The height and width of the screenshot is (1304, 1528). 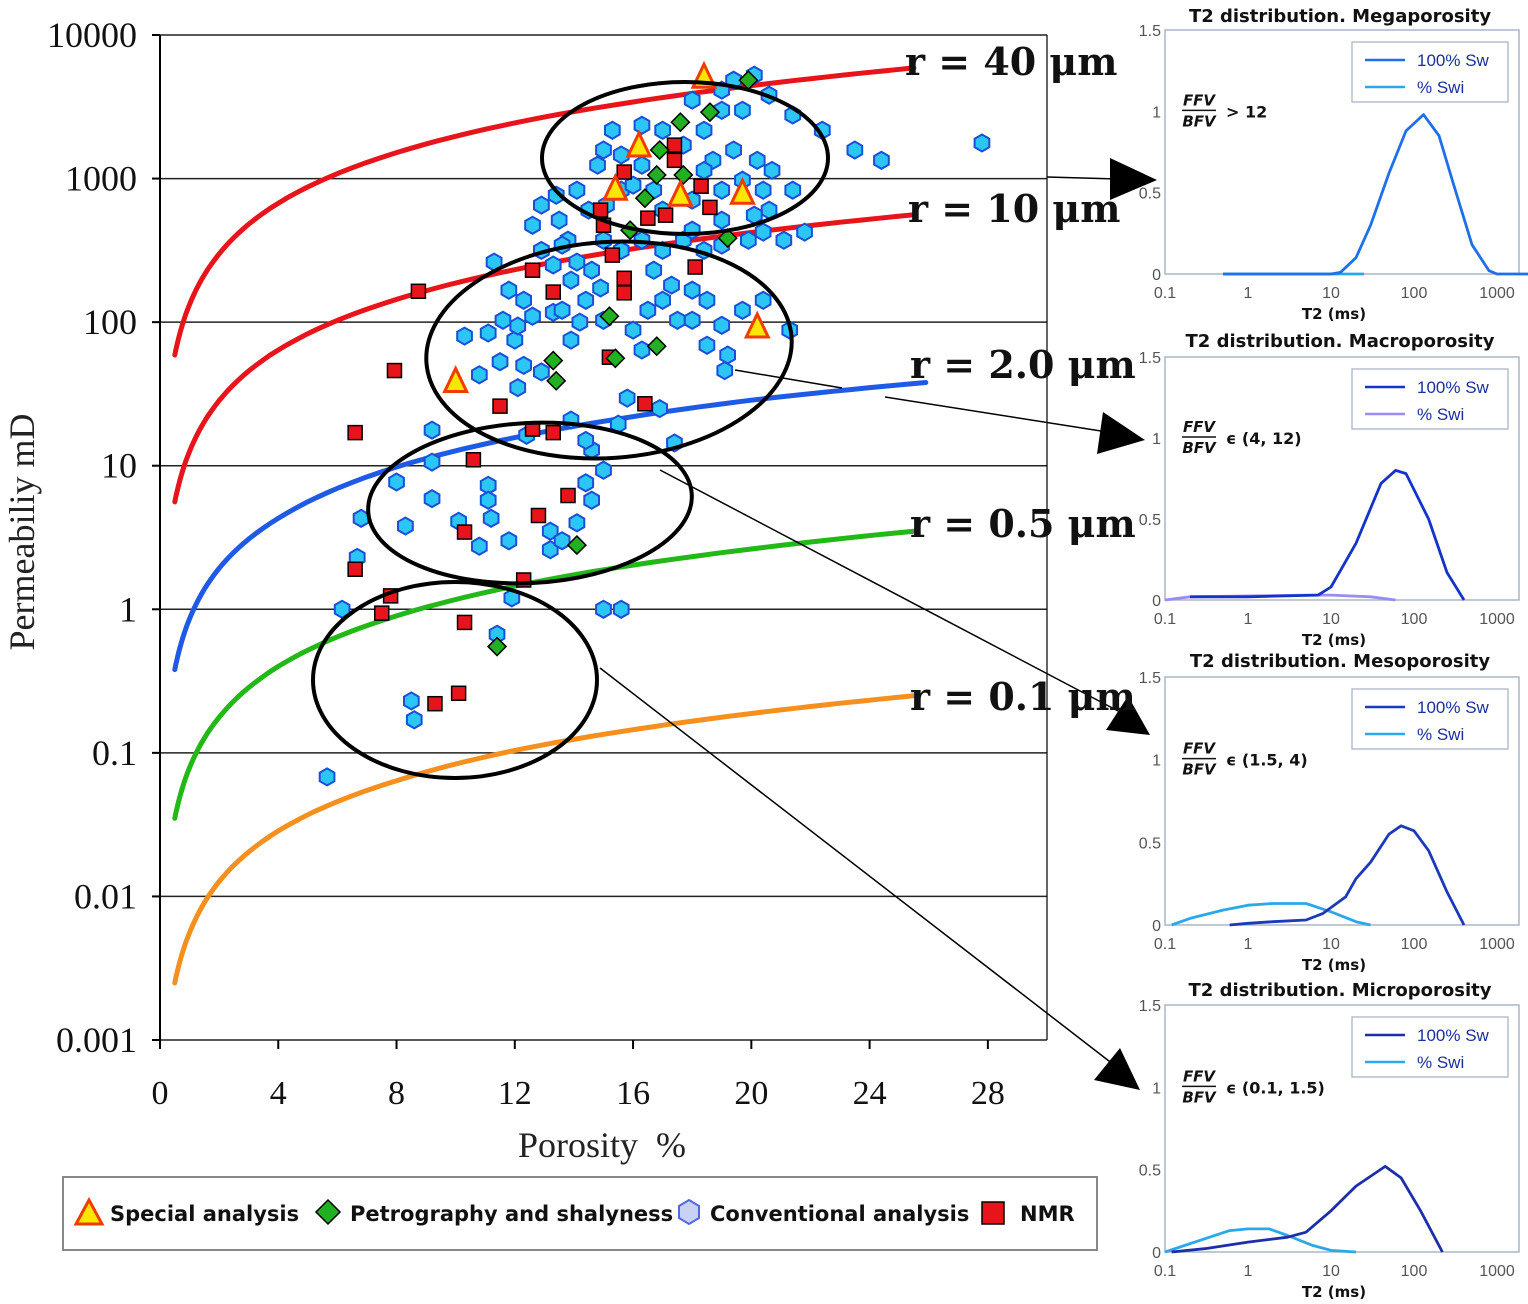 What do you see at coordinates (1023, 523) in the screenshot?
I see `label-r05: r = 0.5 μm` at bounding box center [1023, 523].